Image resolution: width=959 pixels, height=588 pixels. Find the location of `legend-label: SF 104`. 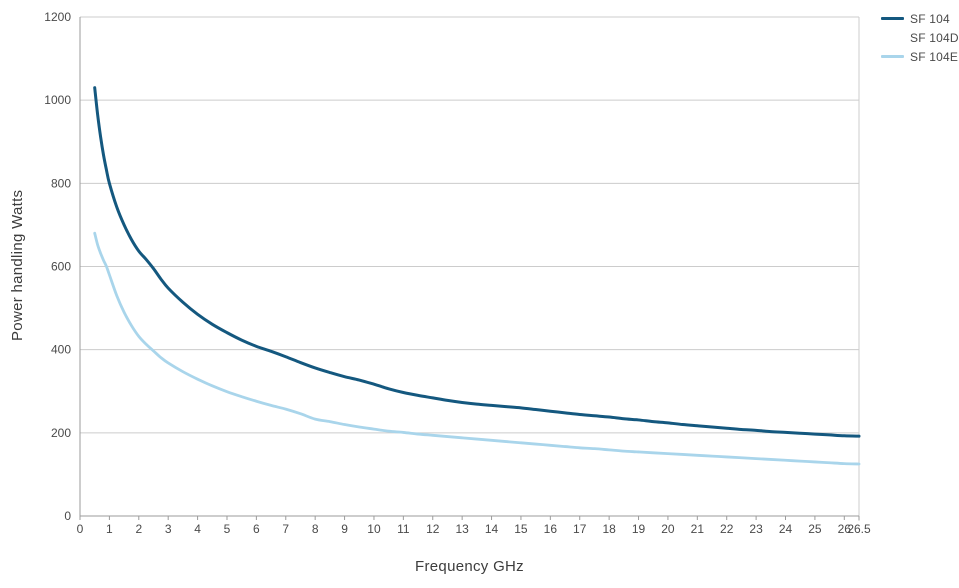

legend-label: SF 104 is located at coordinates (930, 18).